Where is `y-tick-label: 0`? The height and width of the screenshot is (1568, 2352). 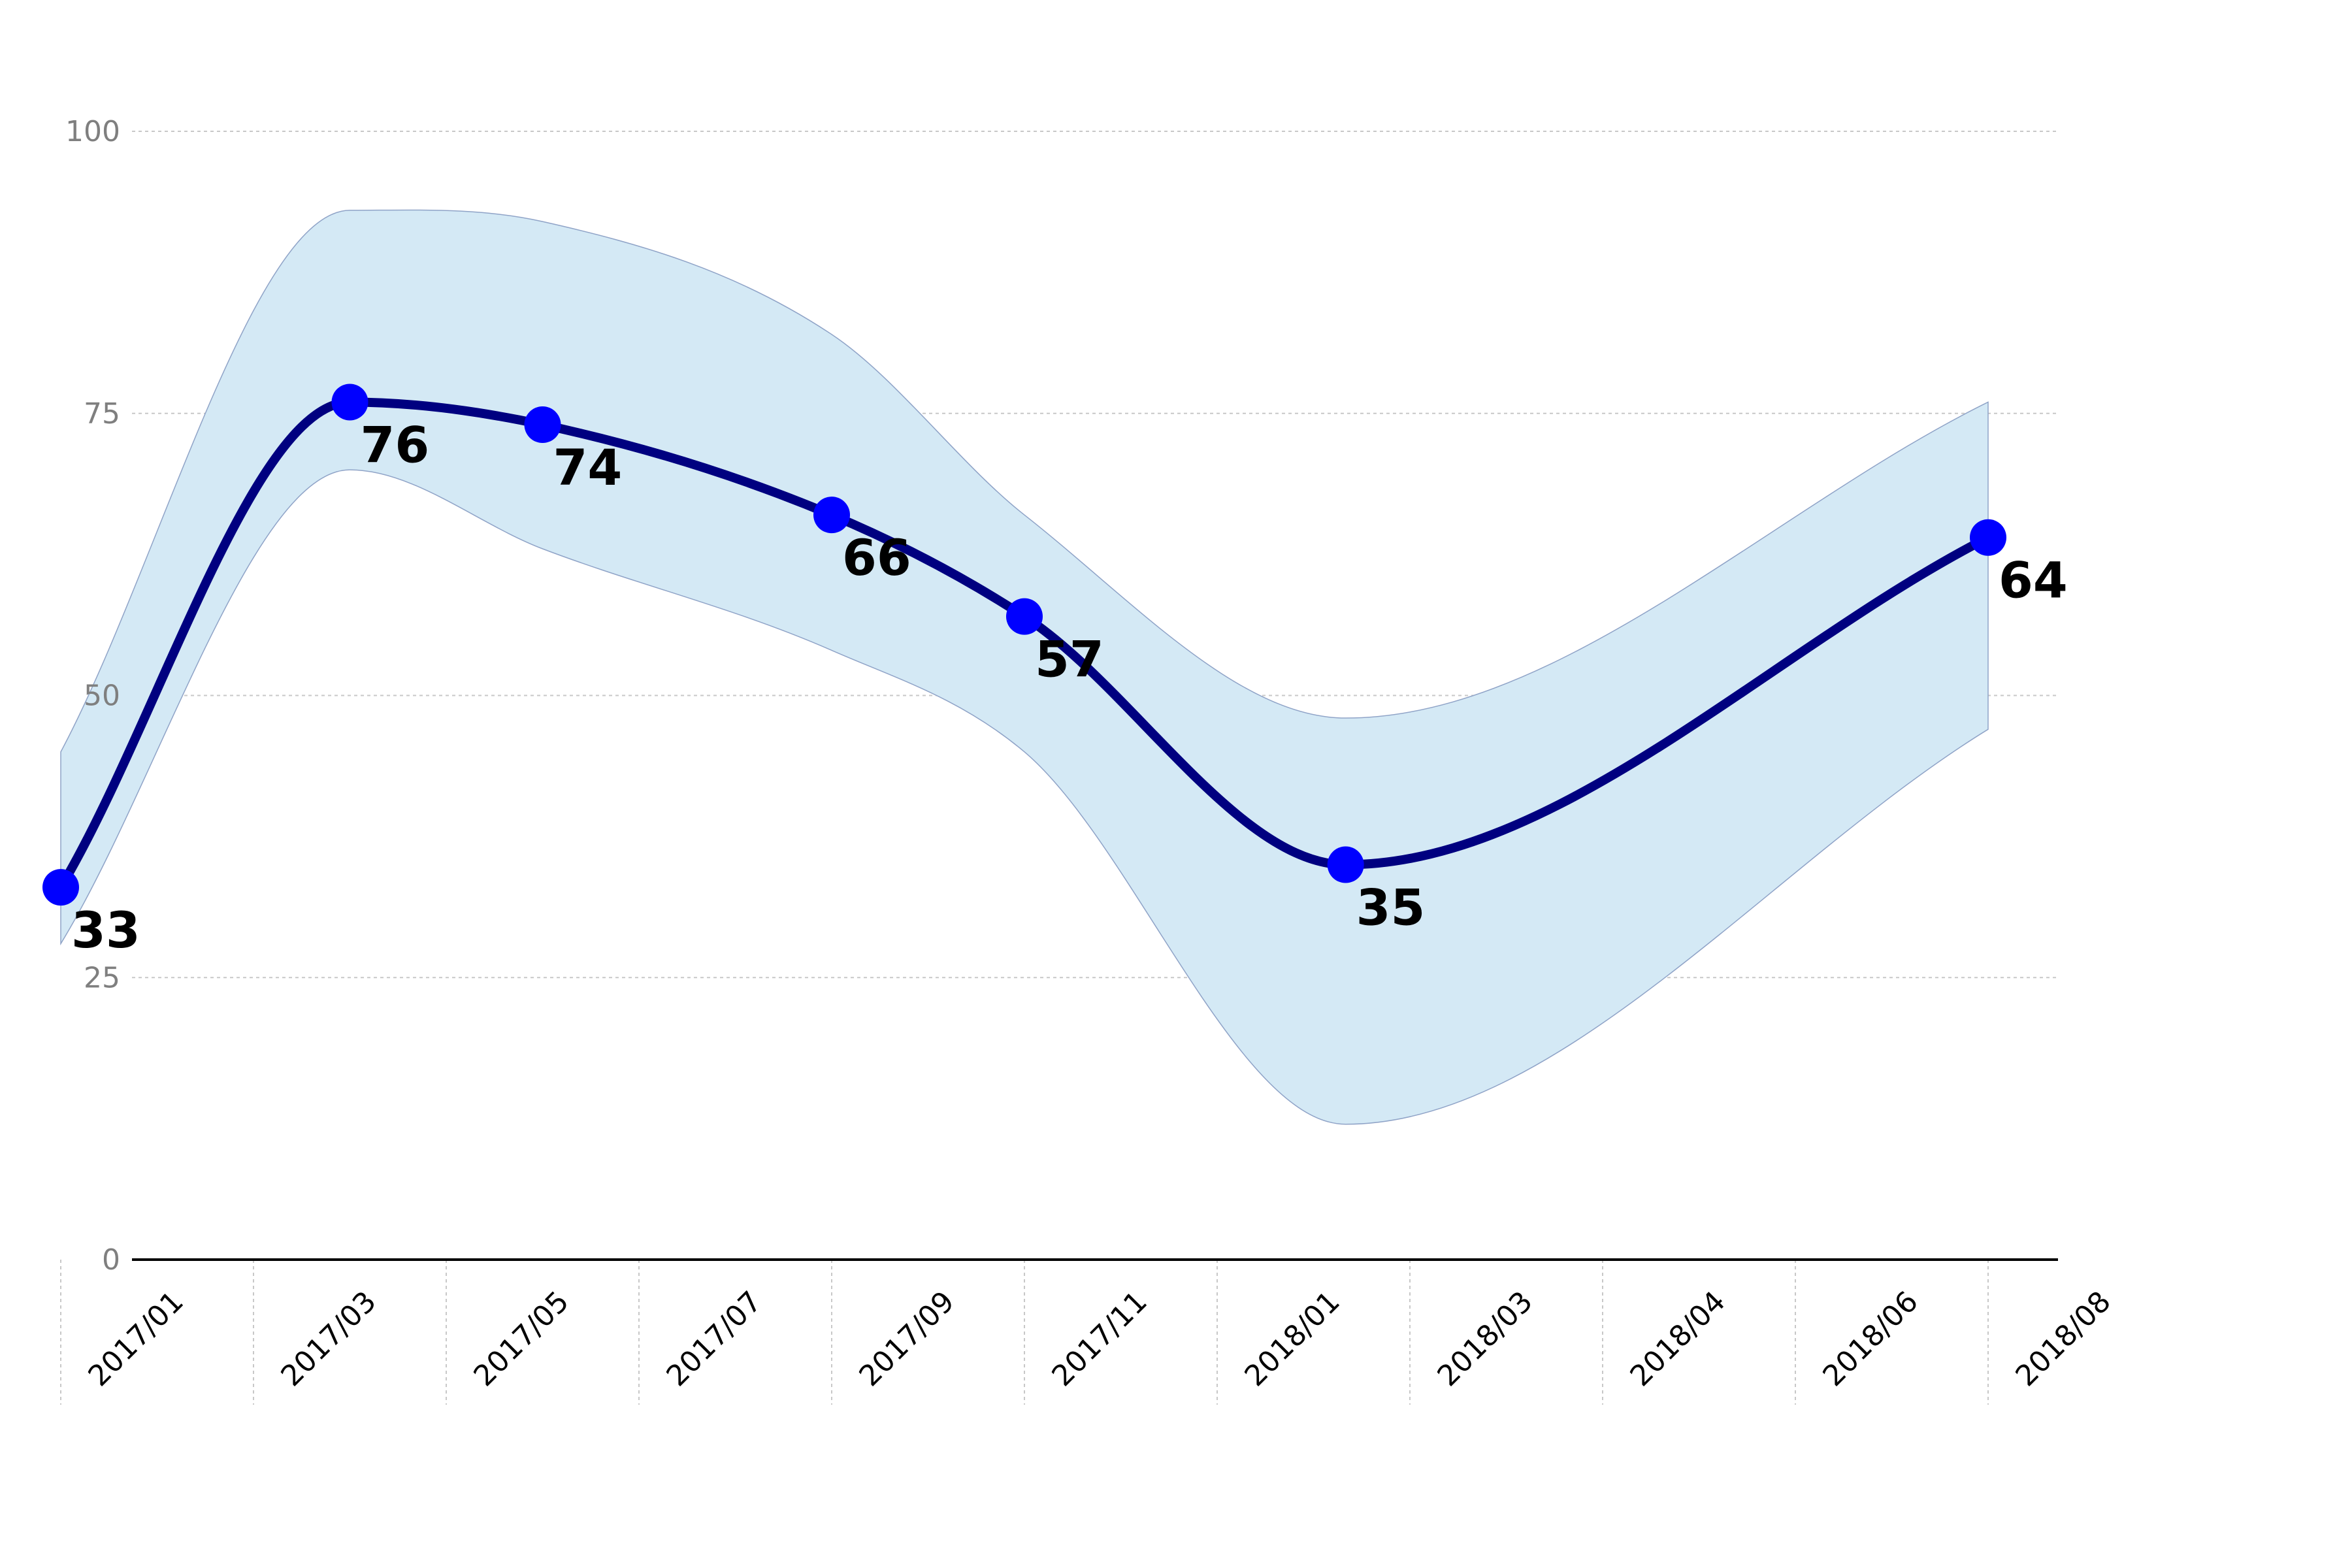 y-tick-label: 0 is located at coordinates (111, 1260).